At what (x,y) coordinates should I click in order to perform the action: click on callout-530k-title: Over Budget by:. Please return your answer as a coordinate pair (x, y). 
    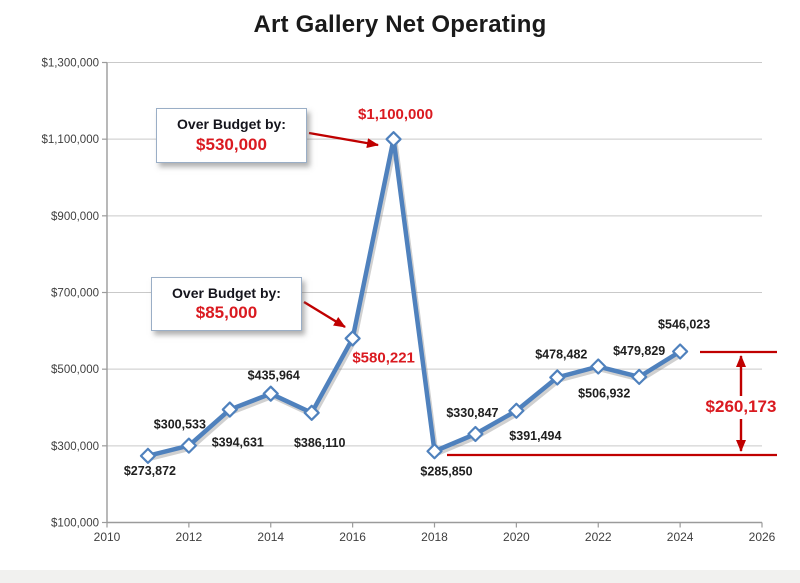
    Looking at the image, I should click on (231, 124).